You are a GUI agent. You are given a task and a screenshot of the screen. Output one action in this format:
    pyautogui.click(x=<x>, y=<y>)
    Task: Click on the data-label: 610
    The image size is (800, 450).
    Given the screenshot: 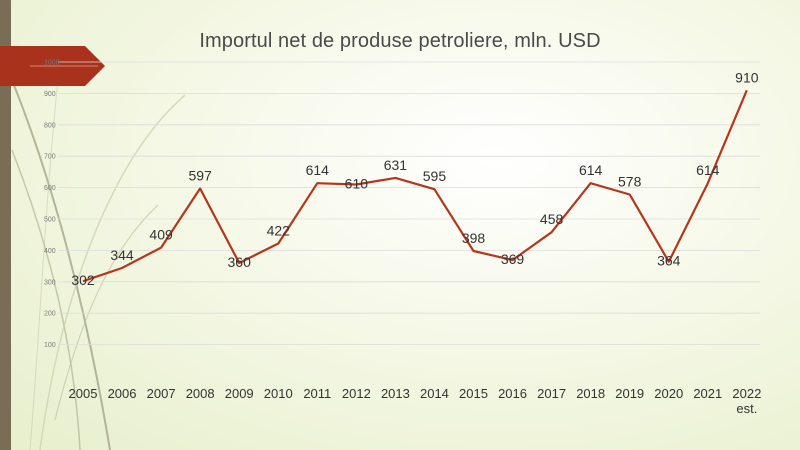 What is the action you would take?
    pyautogui.click(x=357, y=183)
    